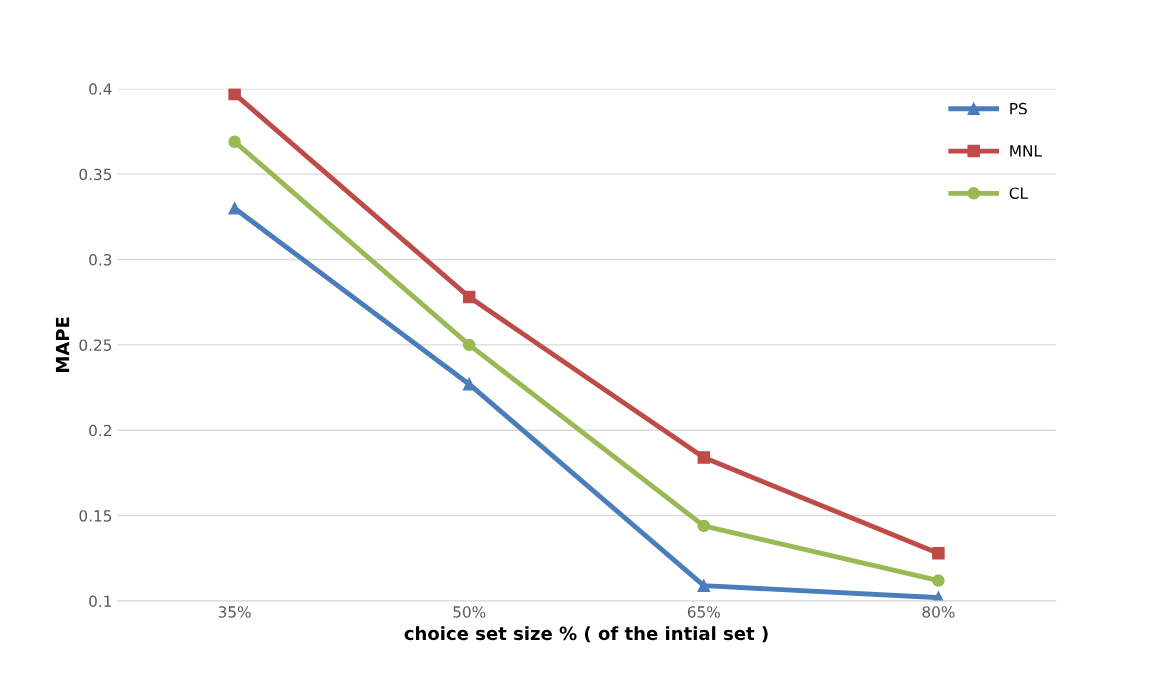 The image size is (1173, 683). Describe the element at coordinates (95, 516) in the screenshot. I see `y-tick-label: 0.15` at that location.